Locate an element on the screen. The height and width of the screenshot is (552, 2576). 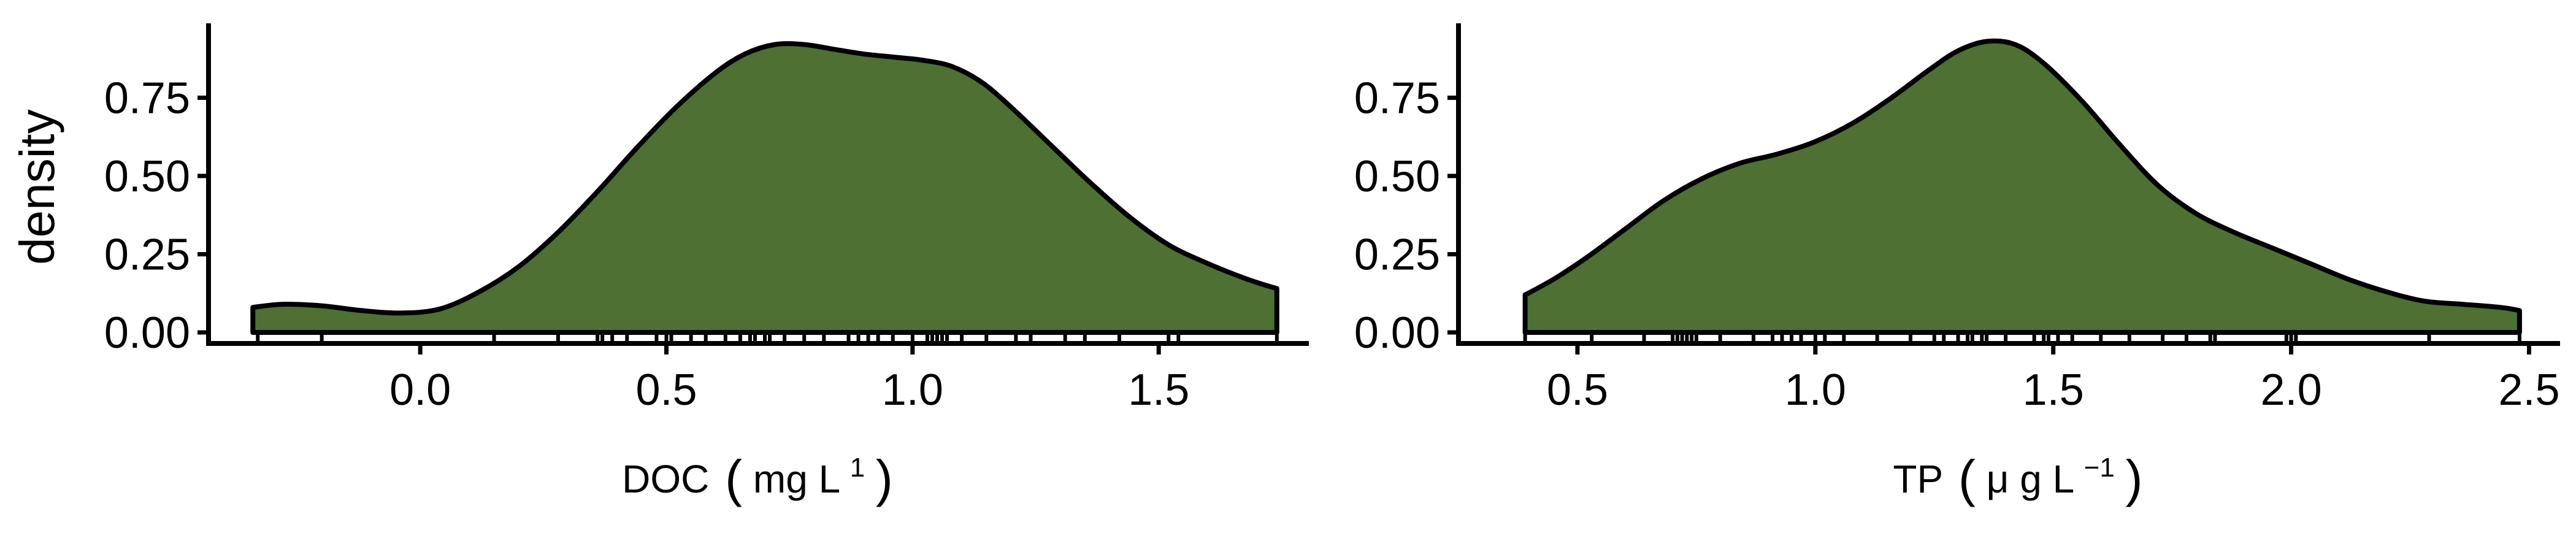
tp-x-tick-label-0: 0.5 is located at coordinates (1577, 390).